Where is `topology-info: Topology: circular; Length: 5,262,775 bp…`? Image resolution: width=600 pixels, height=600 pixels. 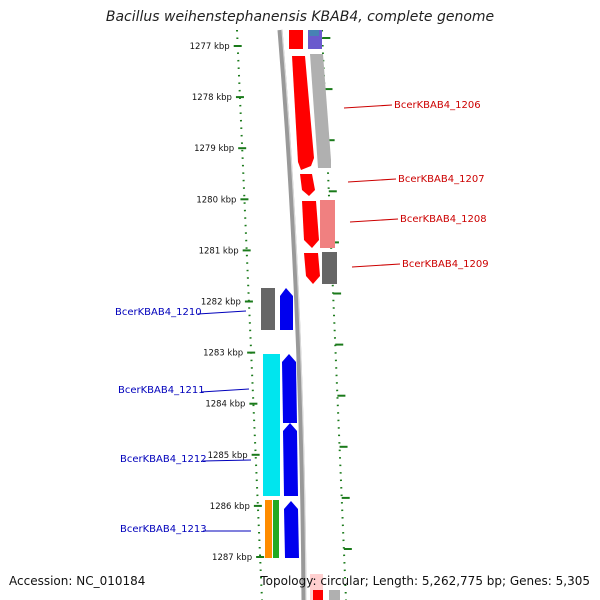
topology-info: Topology: circular; Length: 5,262,775 bp… is located at coordinates (425, 581).